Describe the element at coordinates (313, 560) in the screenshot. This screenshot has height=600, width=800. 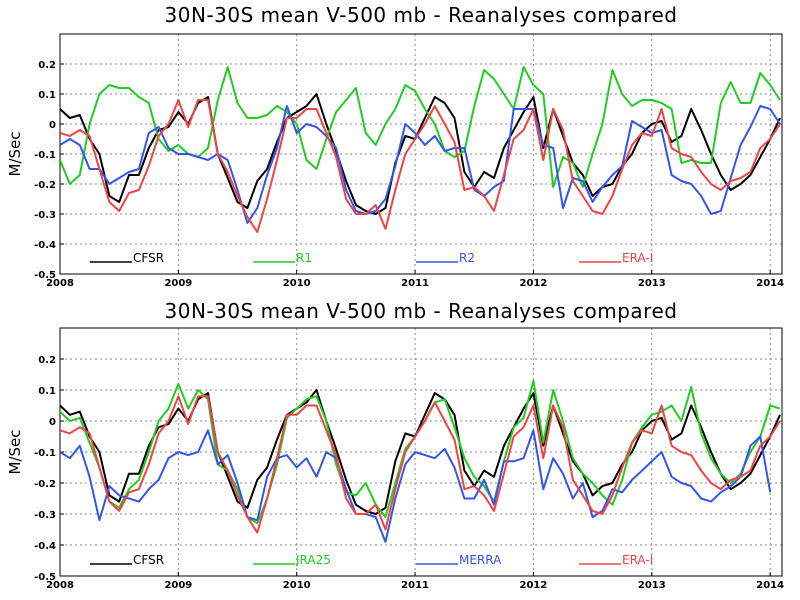
I see `legend-label: JRA25` at that location.